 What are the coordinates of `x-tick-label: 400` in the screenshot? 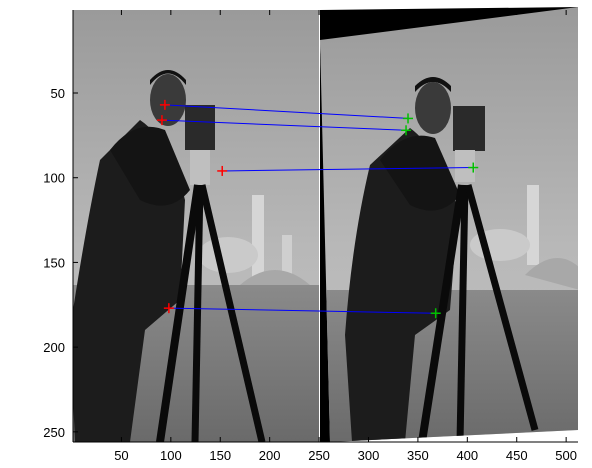 It's located at (467, 455).